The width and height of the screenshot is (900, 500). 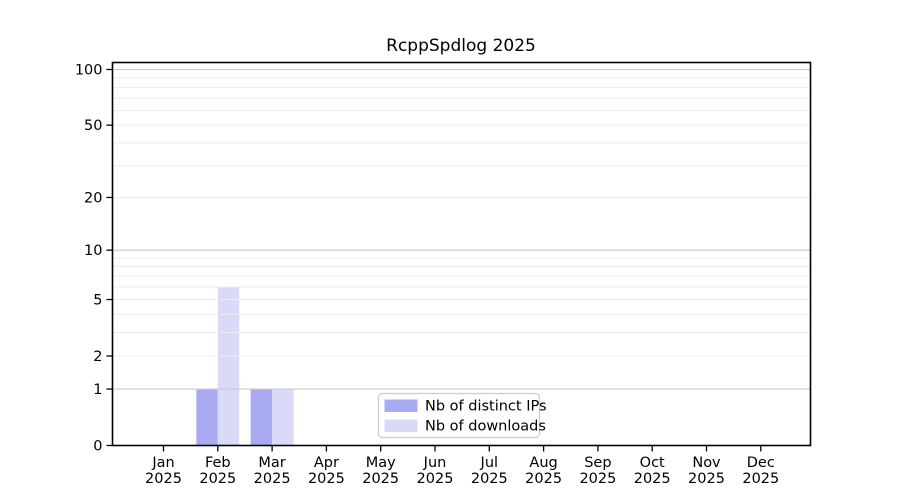 I want to click on legend-swatch-downloads, so click(x=401, y=425).